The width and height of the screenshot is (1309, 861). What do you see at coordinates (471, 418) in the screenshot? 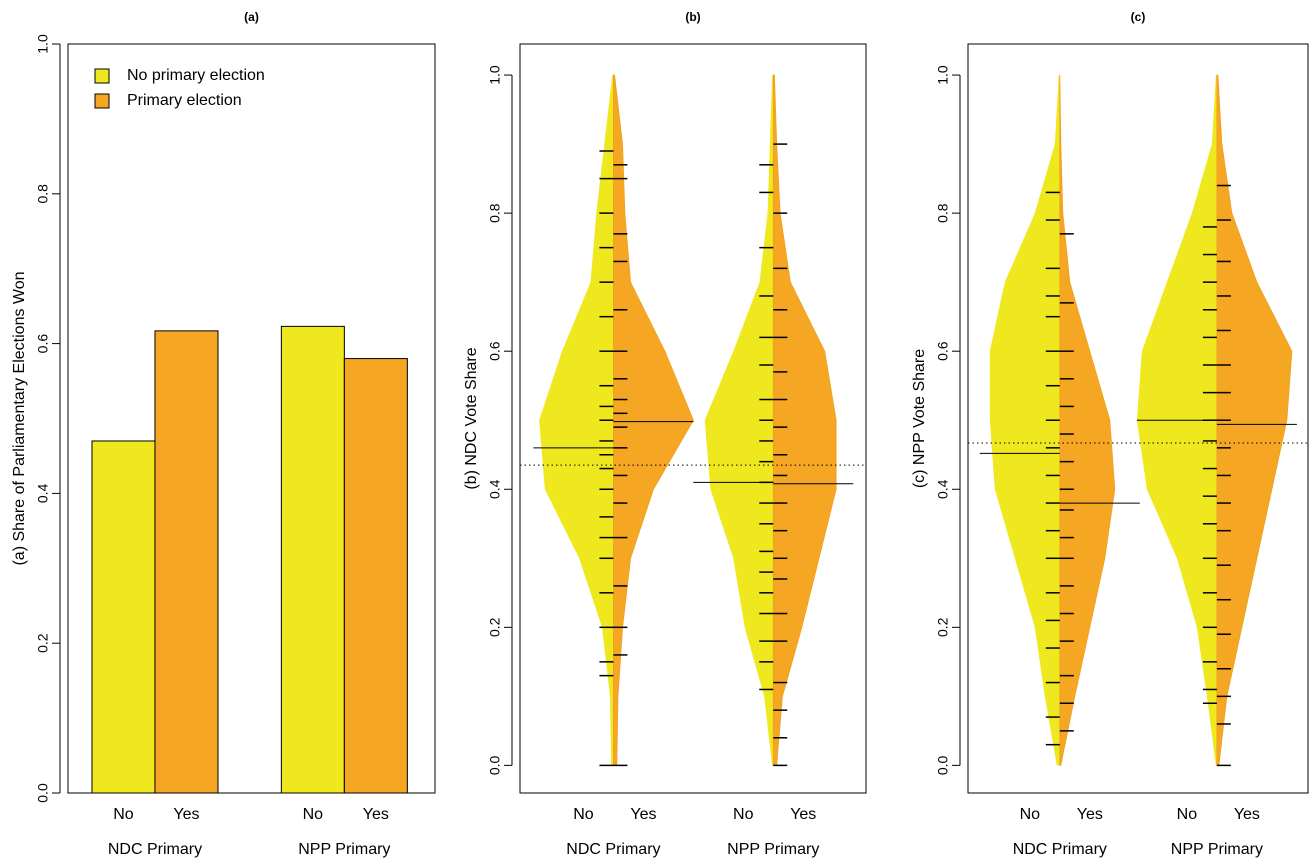
I see `y-axis-label: (b) NDC Vote Share` at bounding box center [471, 418].